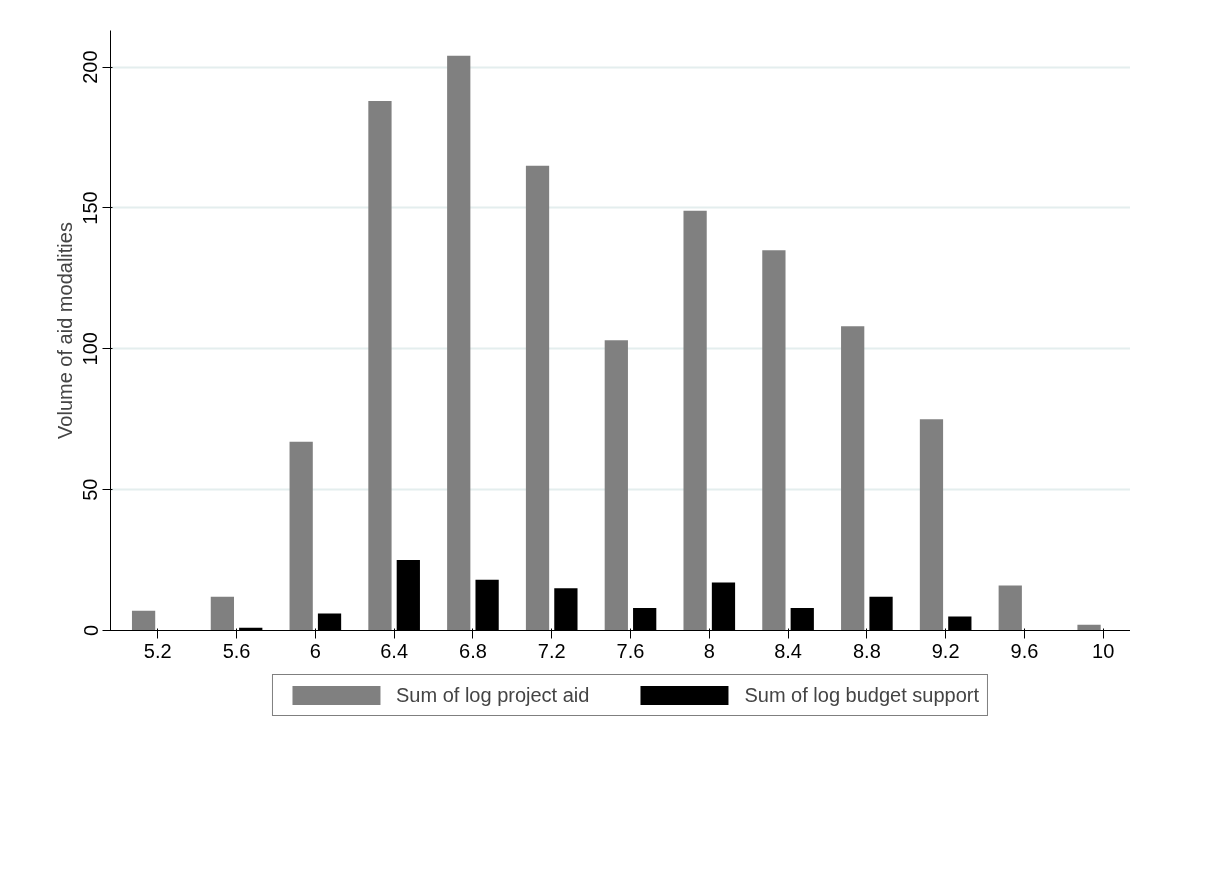  I want to click on y-tick-label: 50, so click(90, 489).